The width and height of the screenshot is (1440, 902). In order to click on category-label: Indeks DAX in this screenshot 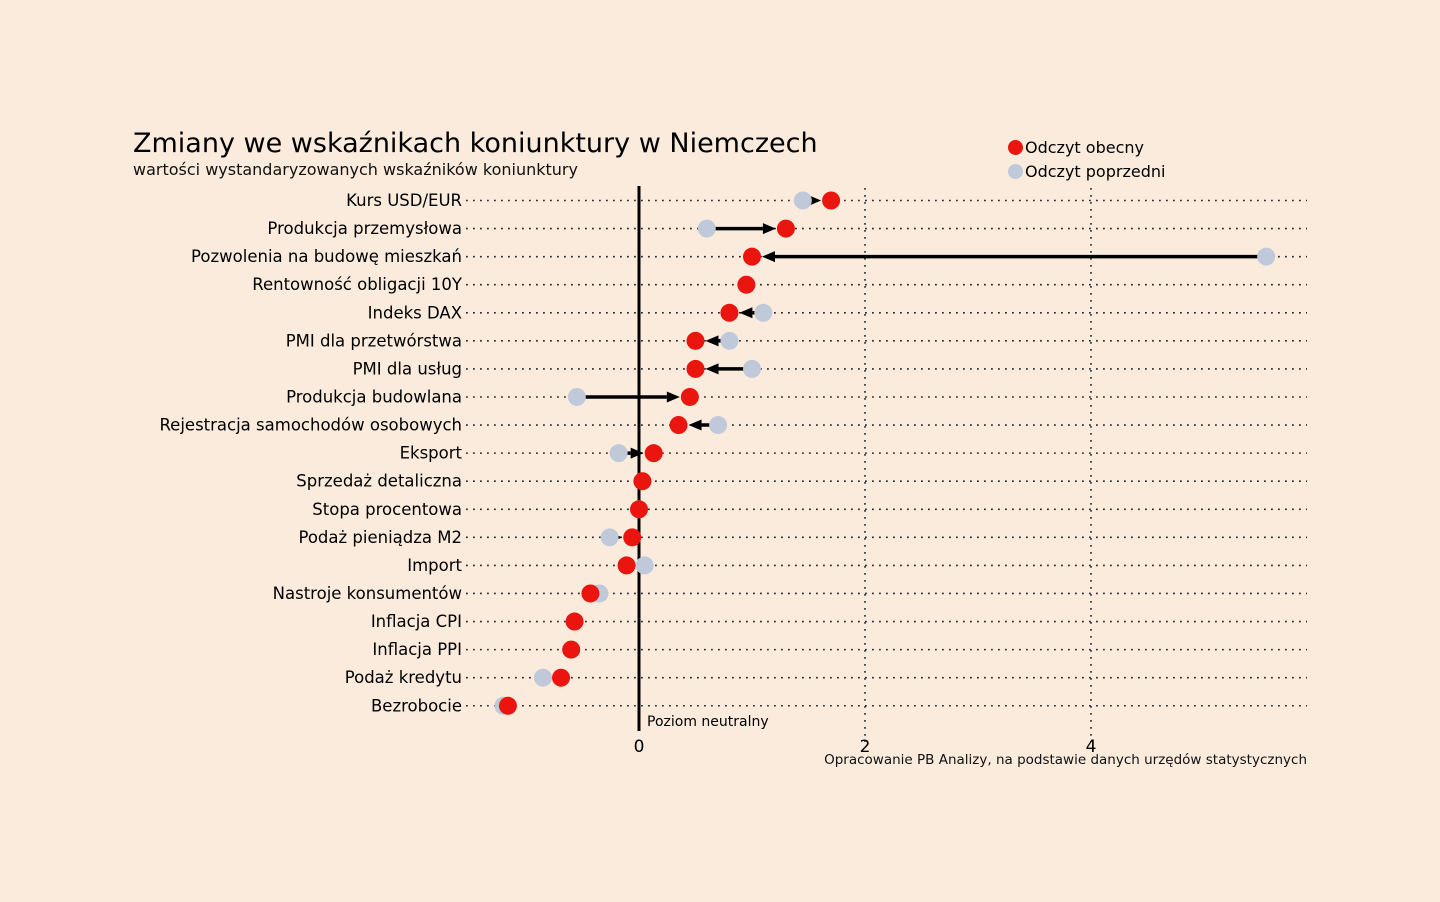, I will do `click(415, 312)`.